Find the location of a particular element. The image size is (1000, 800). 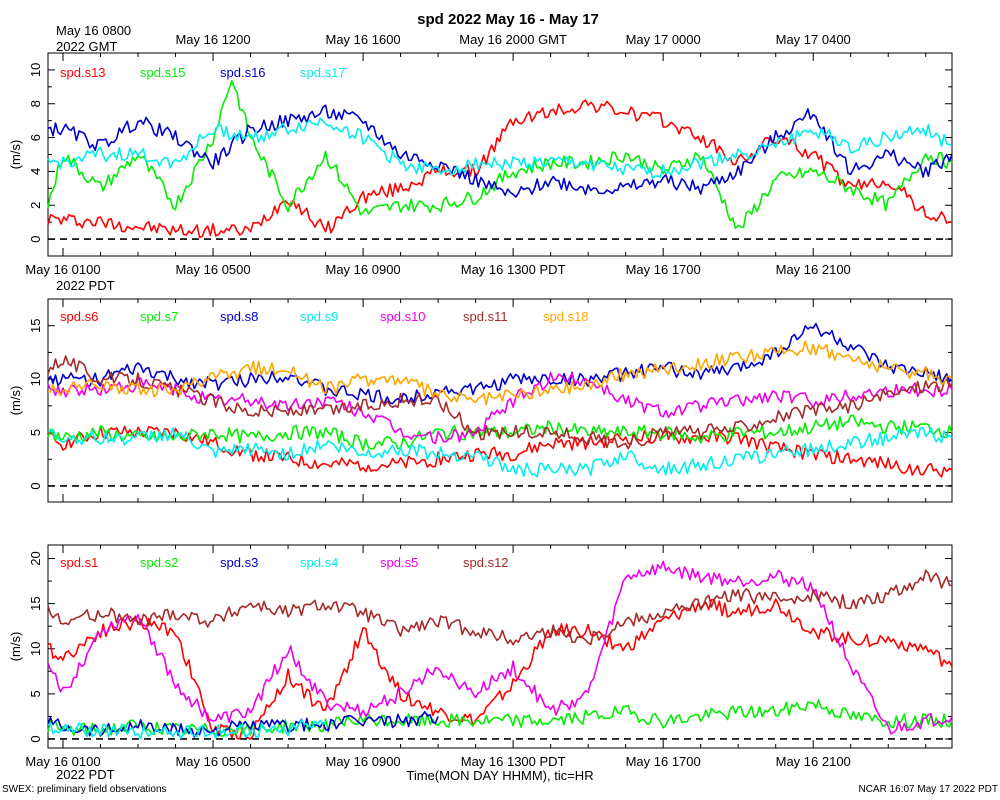

series-line-spd-s18 is located at coordinates (500, 373).